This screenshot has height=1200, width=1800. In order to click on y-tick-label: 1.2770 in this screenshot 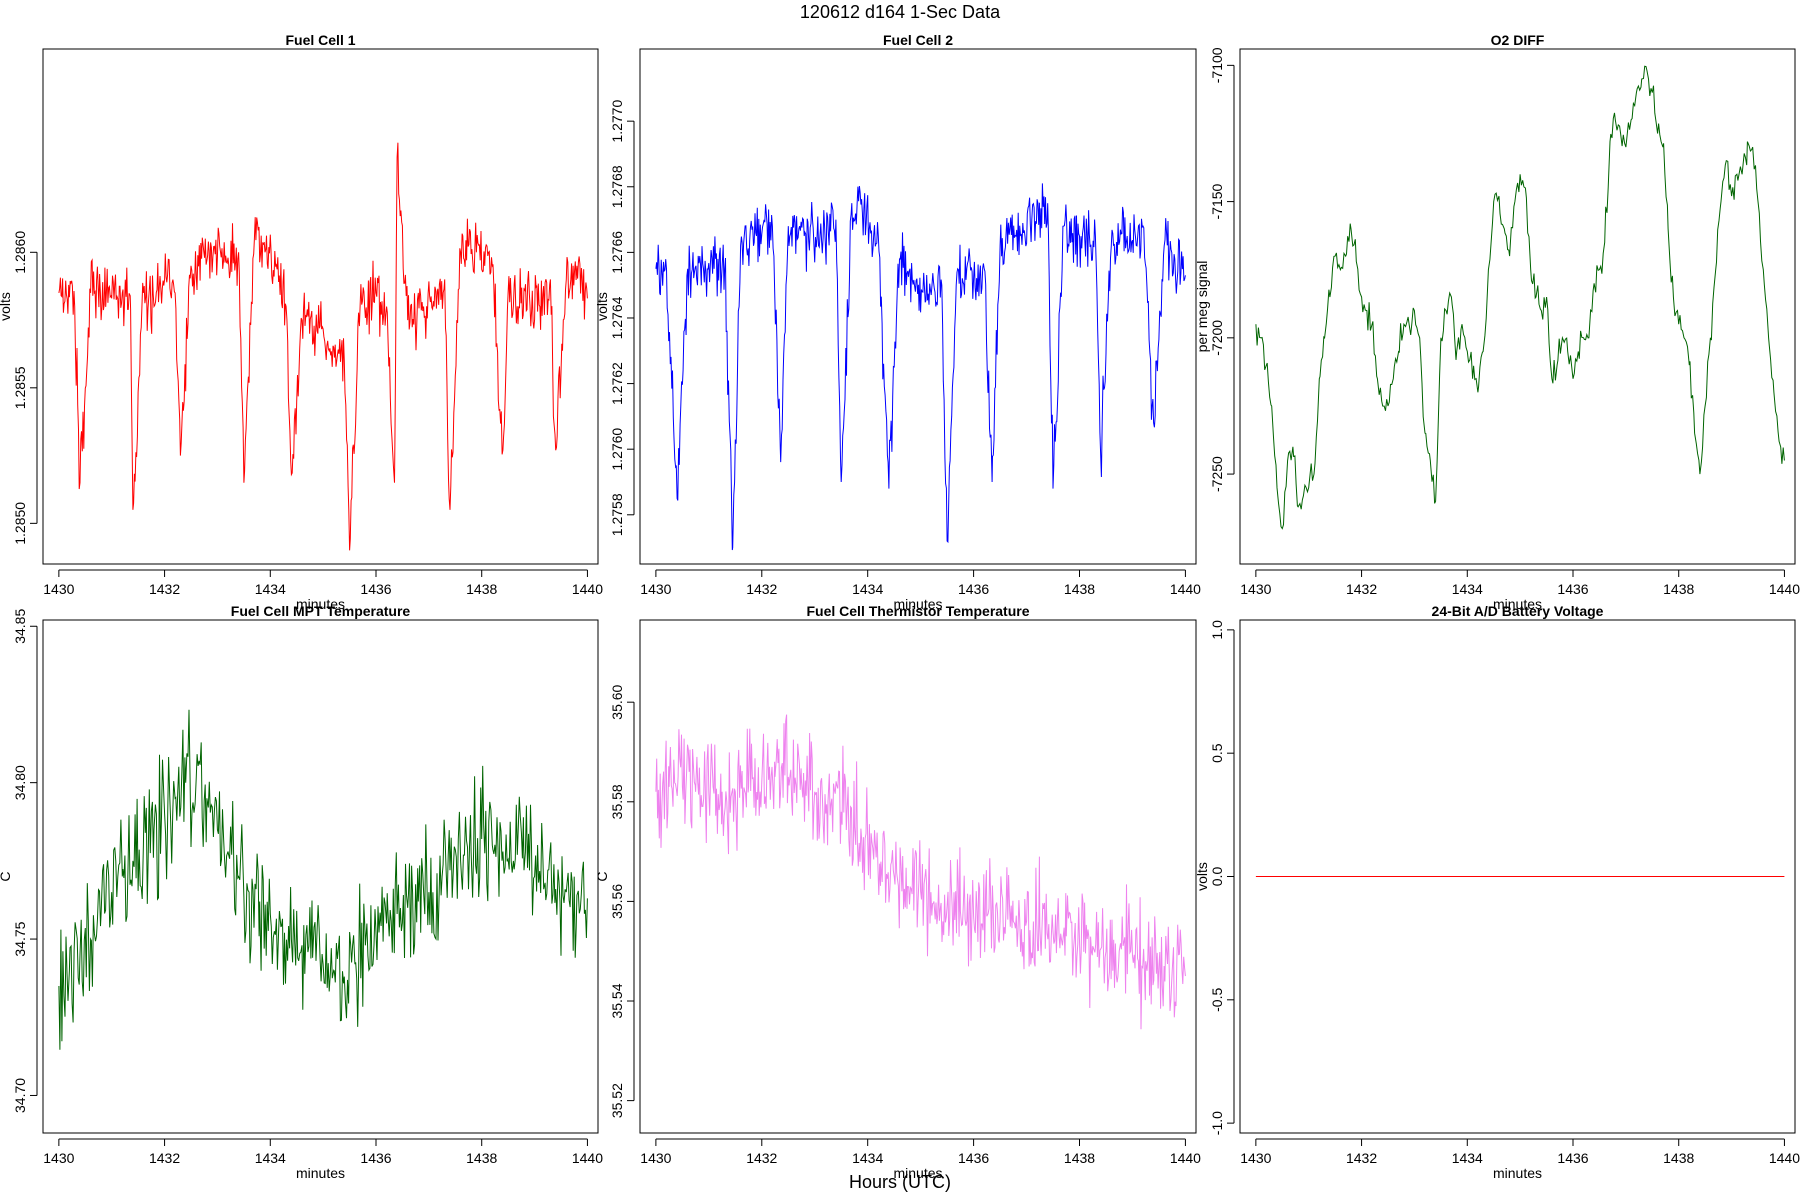, I will do `click(617, 121)`.